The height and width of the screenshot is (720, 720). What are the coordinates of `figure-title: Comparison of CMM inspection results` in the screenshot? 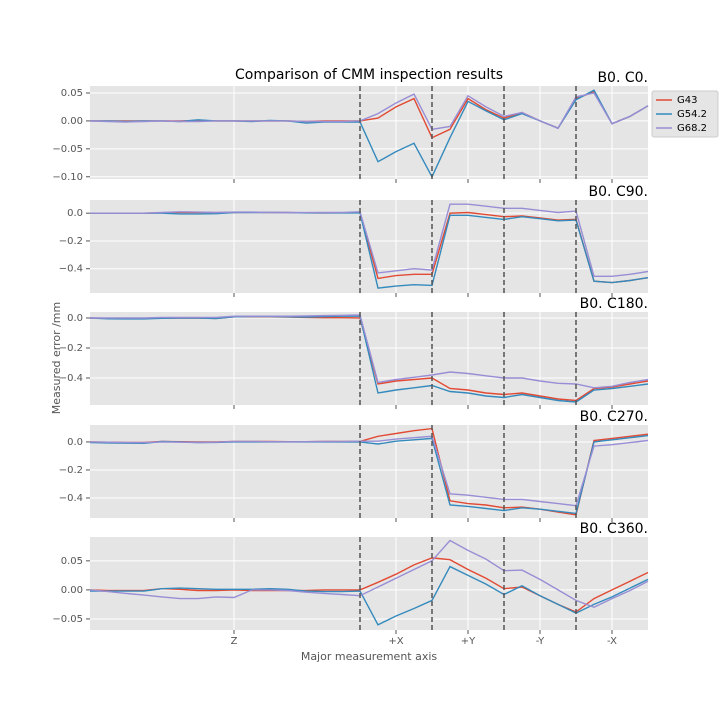 It's located at (369, 75).